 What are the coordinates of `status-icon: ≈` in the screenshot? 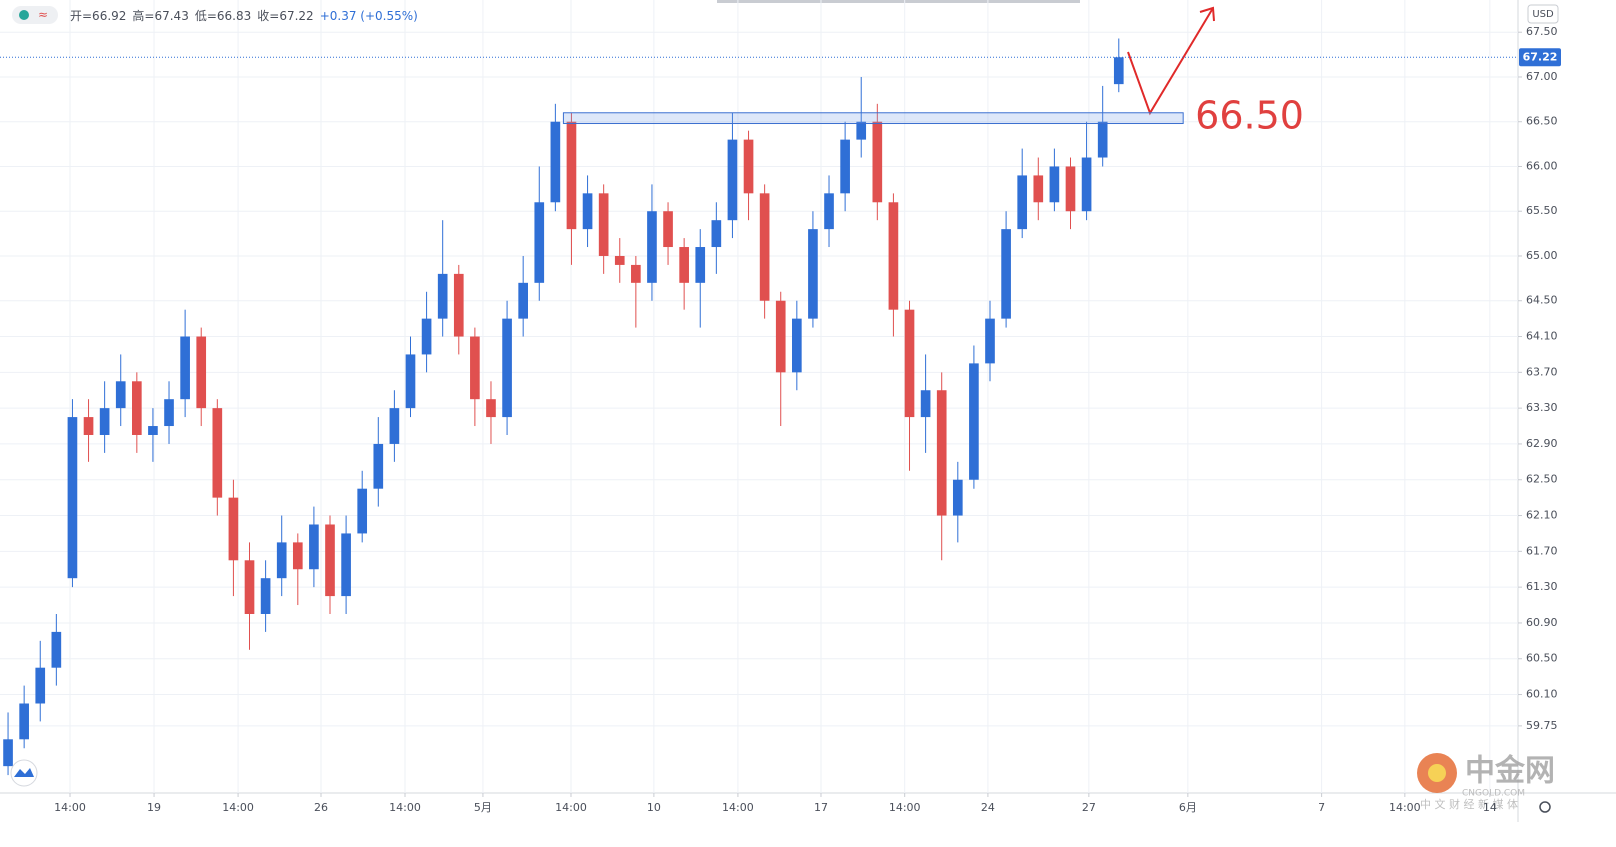 It's located at (43, 15).